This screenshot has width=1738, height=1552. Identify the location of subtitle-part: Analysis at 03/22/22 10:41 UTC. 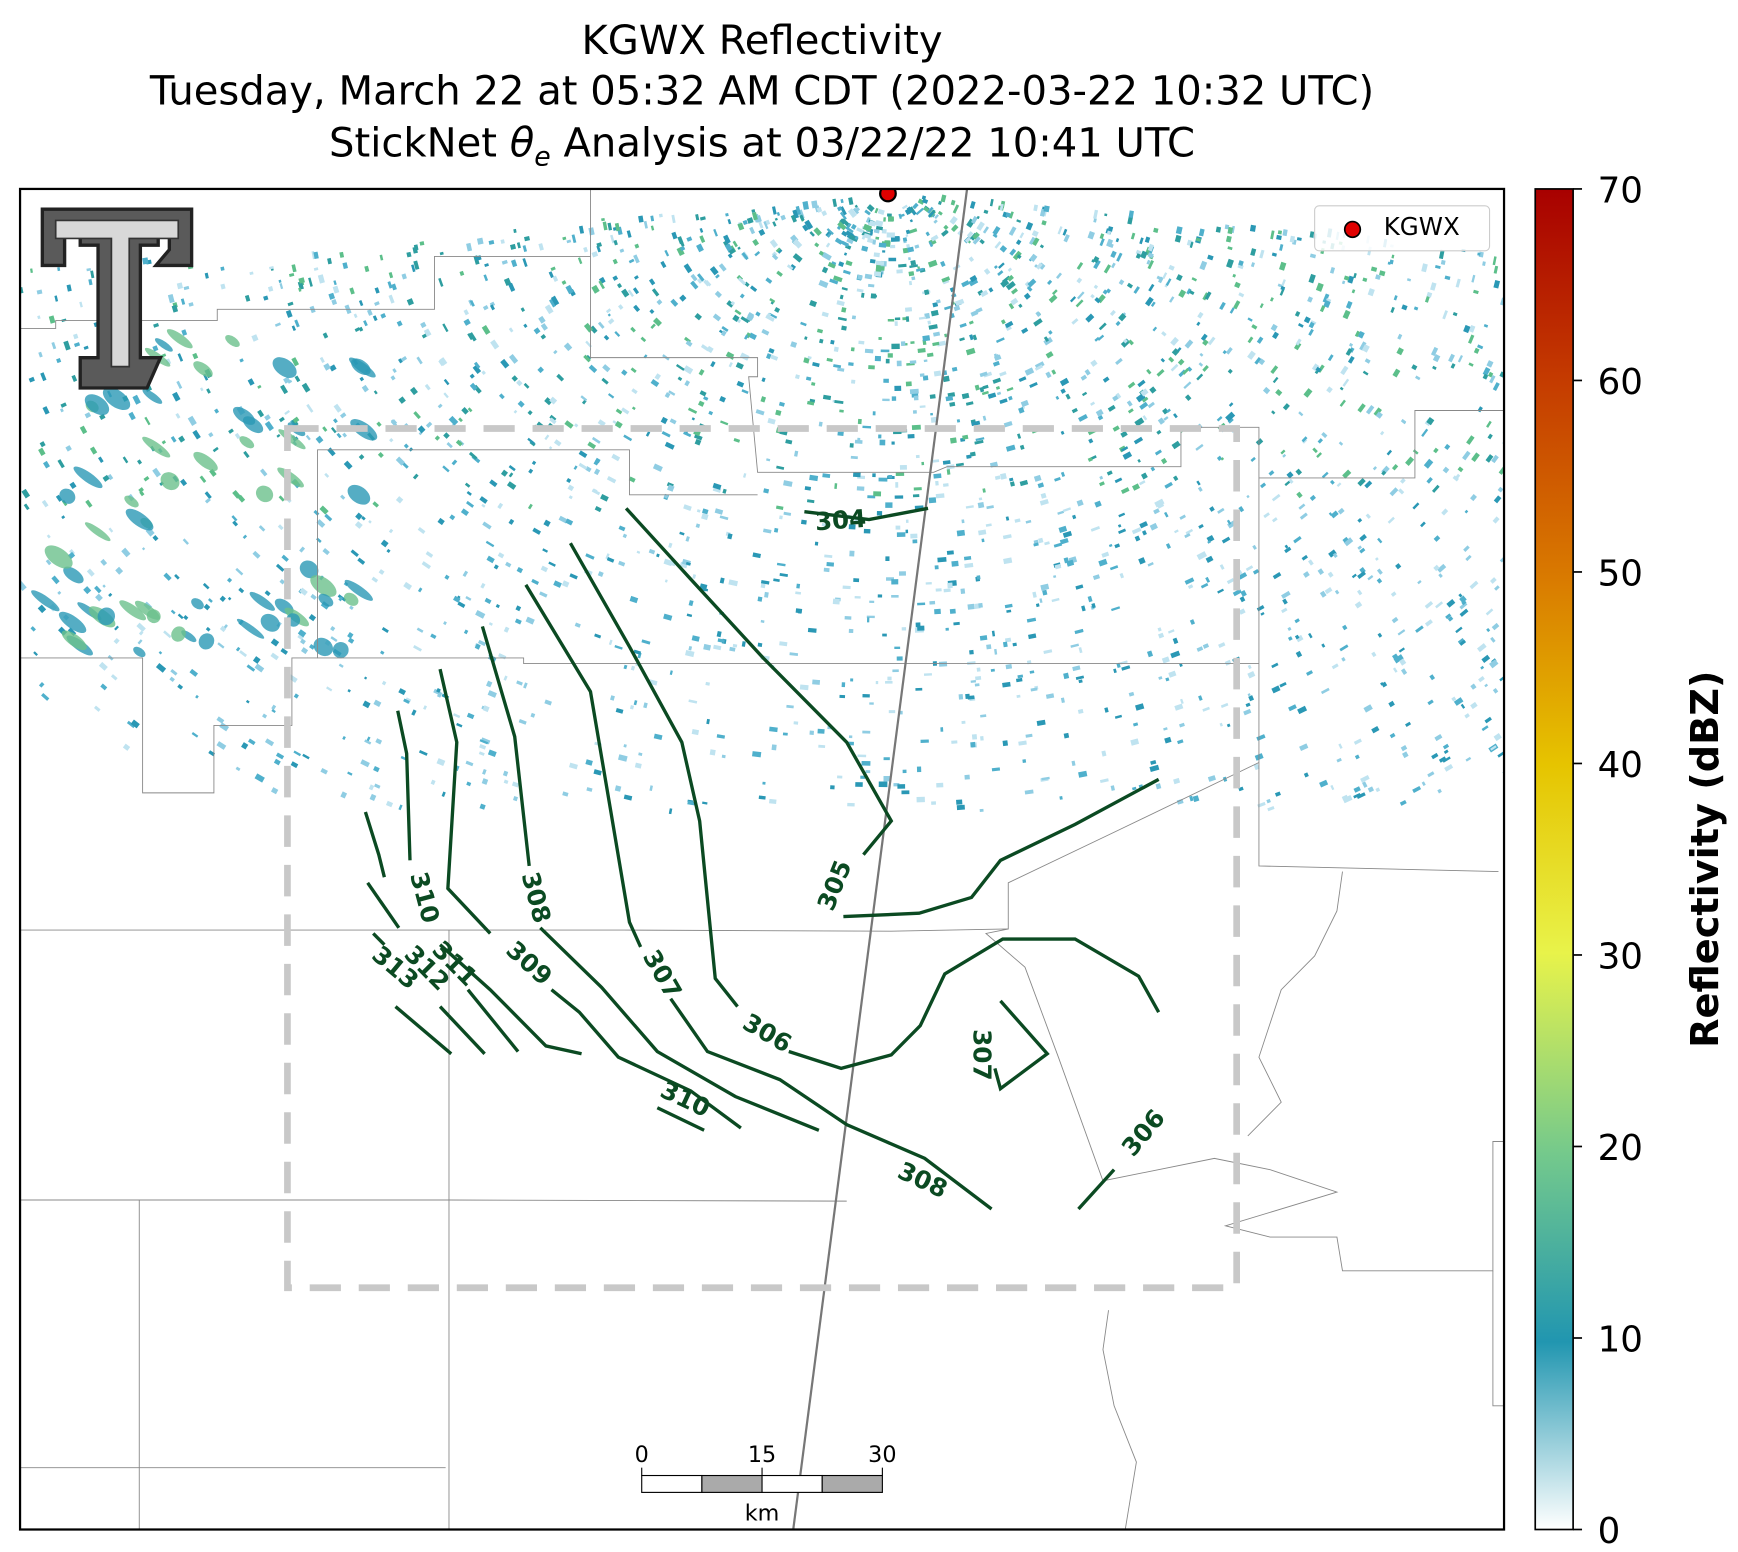
(880, 142).